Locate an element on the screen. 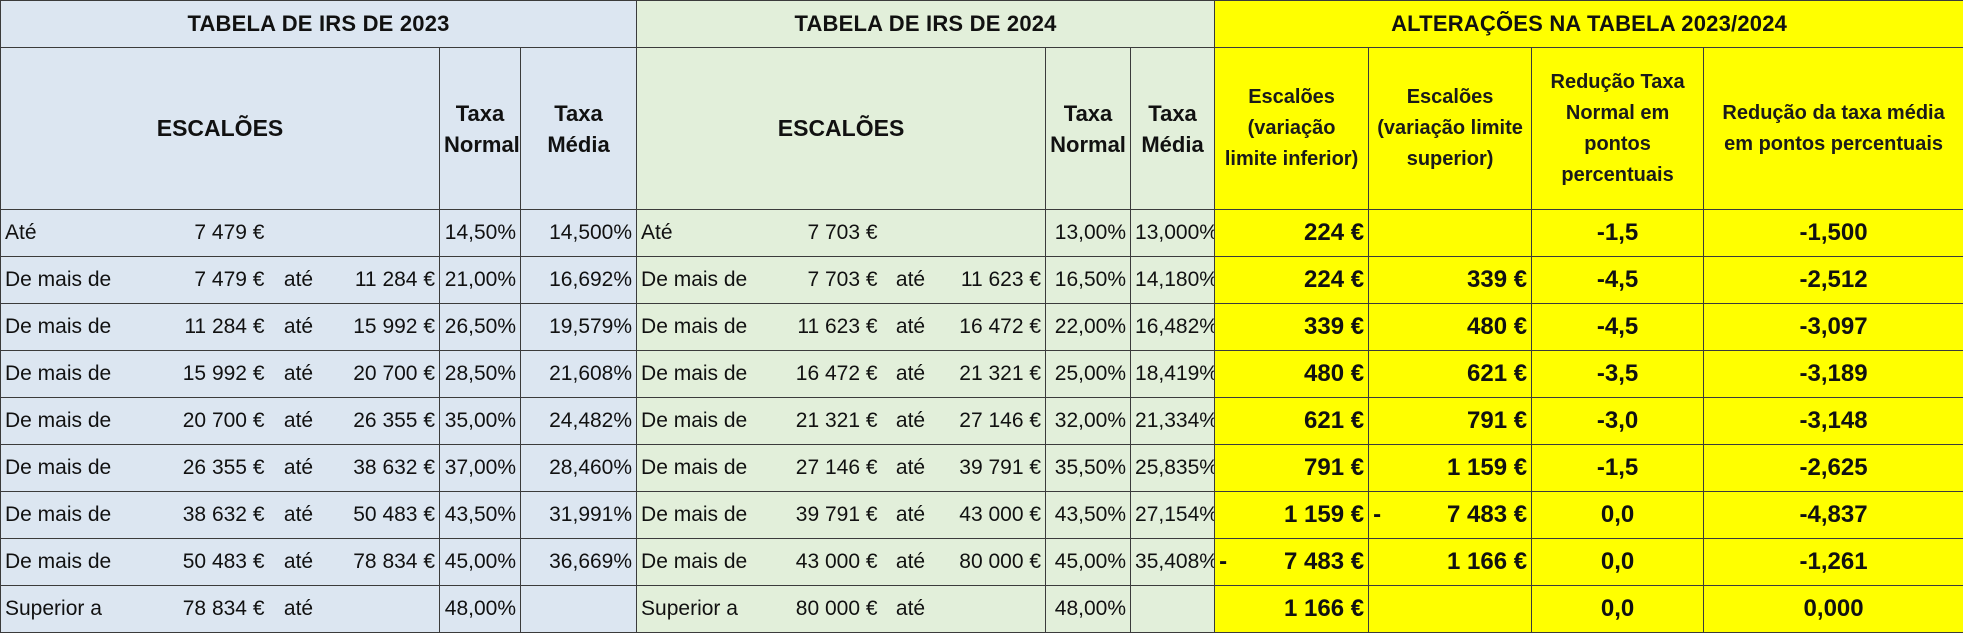  taxa-media-2023: 24,482% is located at coordinates (578, 421).